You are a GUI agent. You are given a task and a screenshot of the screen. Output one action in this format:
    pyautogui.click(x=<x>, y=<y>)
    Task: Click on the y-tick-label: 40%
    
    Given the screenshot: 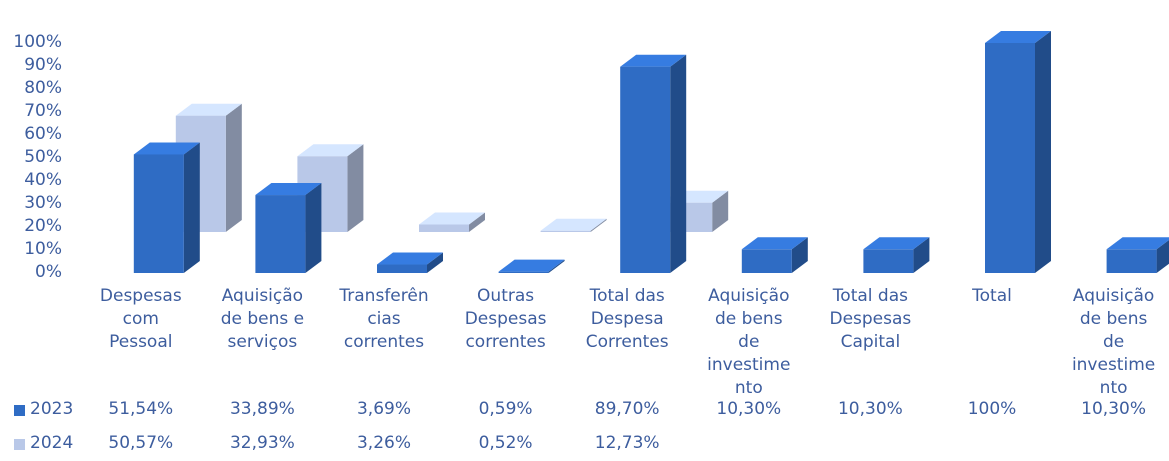 What is the action you would take?
    pyautogui.click(x=43, y=180)
    